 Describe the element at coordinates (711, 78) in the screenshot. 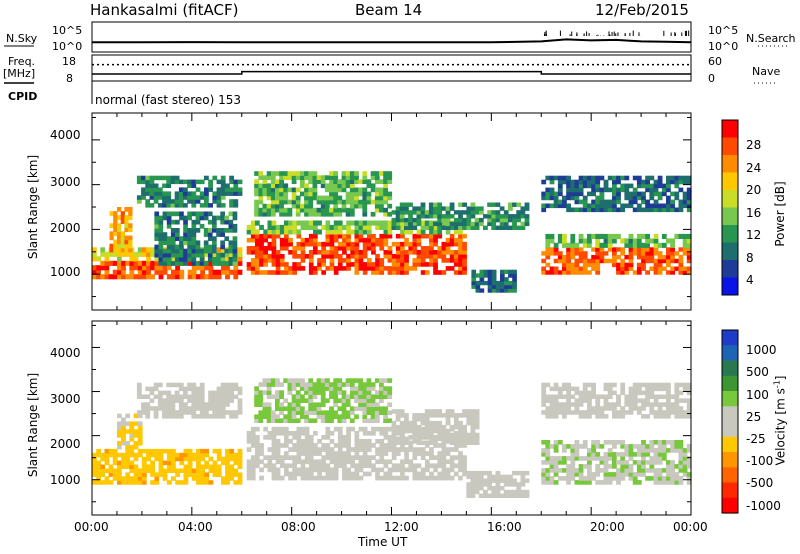

I see `nave-tick-bottom: 0` at that location.